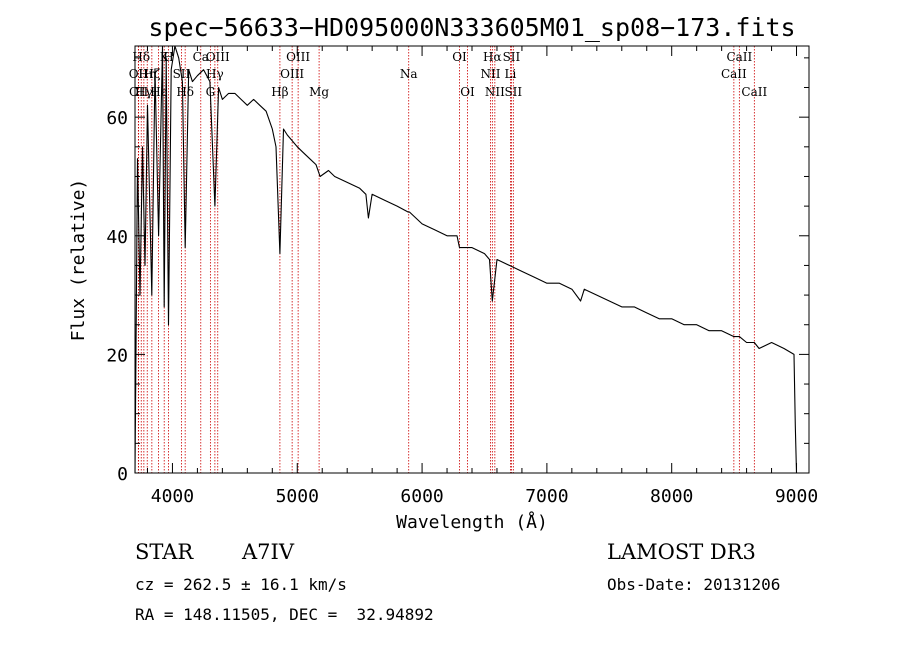 This screenshot has height=649, width=900. What do you see at coordinates (279, 92) in the screenshot?
I see `line-label: Hβ` at bounding box center [279, 92].